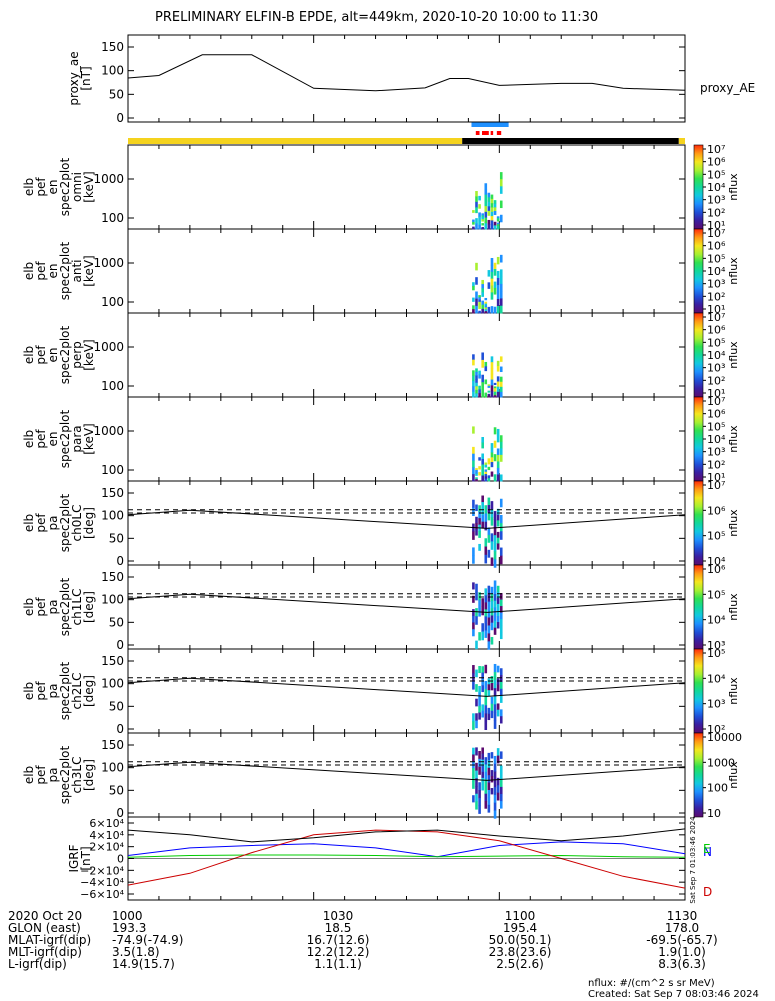 Image resolution: width=775 pixels, height=1001 pixels. What do you see at coordinates (724, 737) in the screenshot?
I see `cbar-tick-label: 10000` at bounding box center [724, 737].